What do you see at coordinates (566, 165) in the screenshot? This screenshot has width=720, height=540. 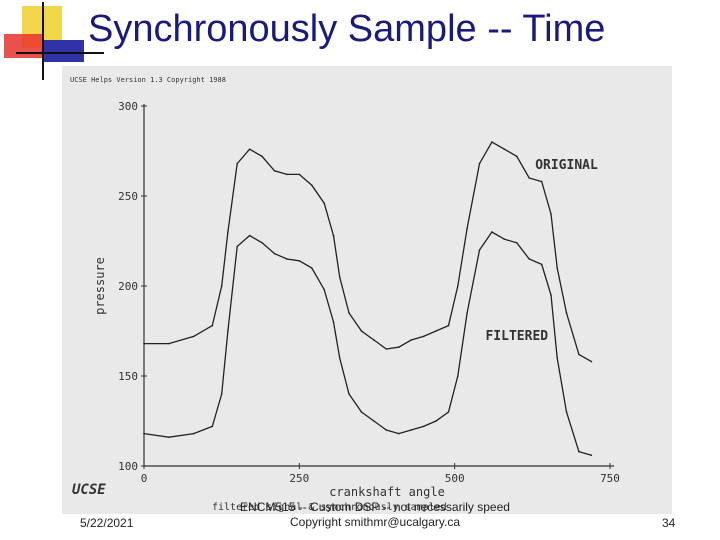 I see `series-label-original: ORIGINAL` at bounding box center [566, 165].